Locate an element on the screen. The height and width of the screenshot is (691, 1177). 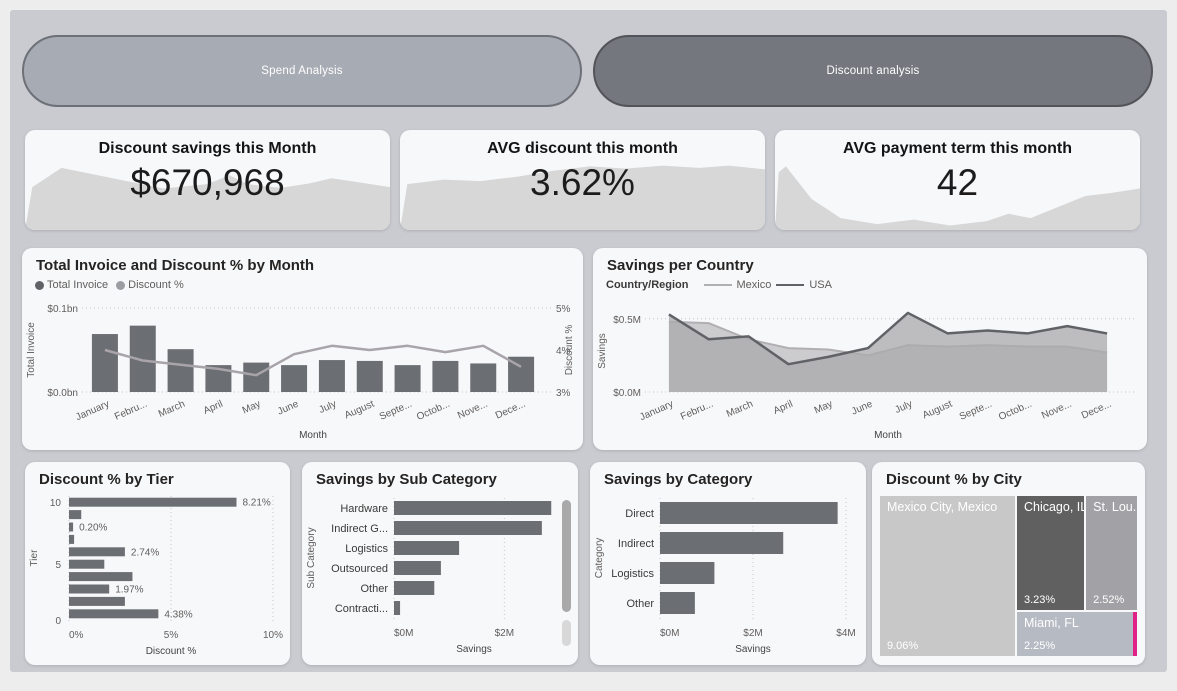
x-axis-title: Discount % is located at coordinates (171, 651).